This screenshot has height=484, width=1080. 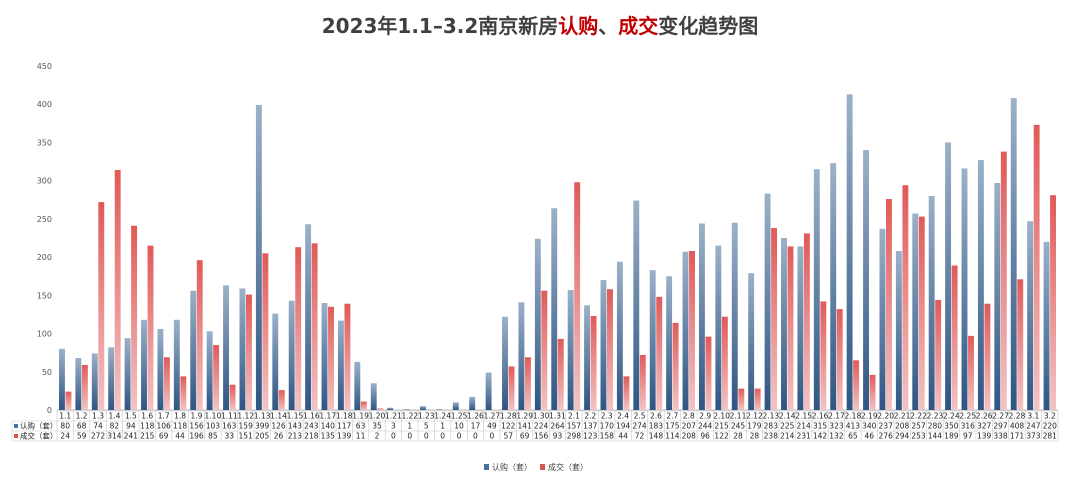 I want to click on y-tick-label: 100, so click(x=44, y=334).